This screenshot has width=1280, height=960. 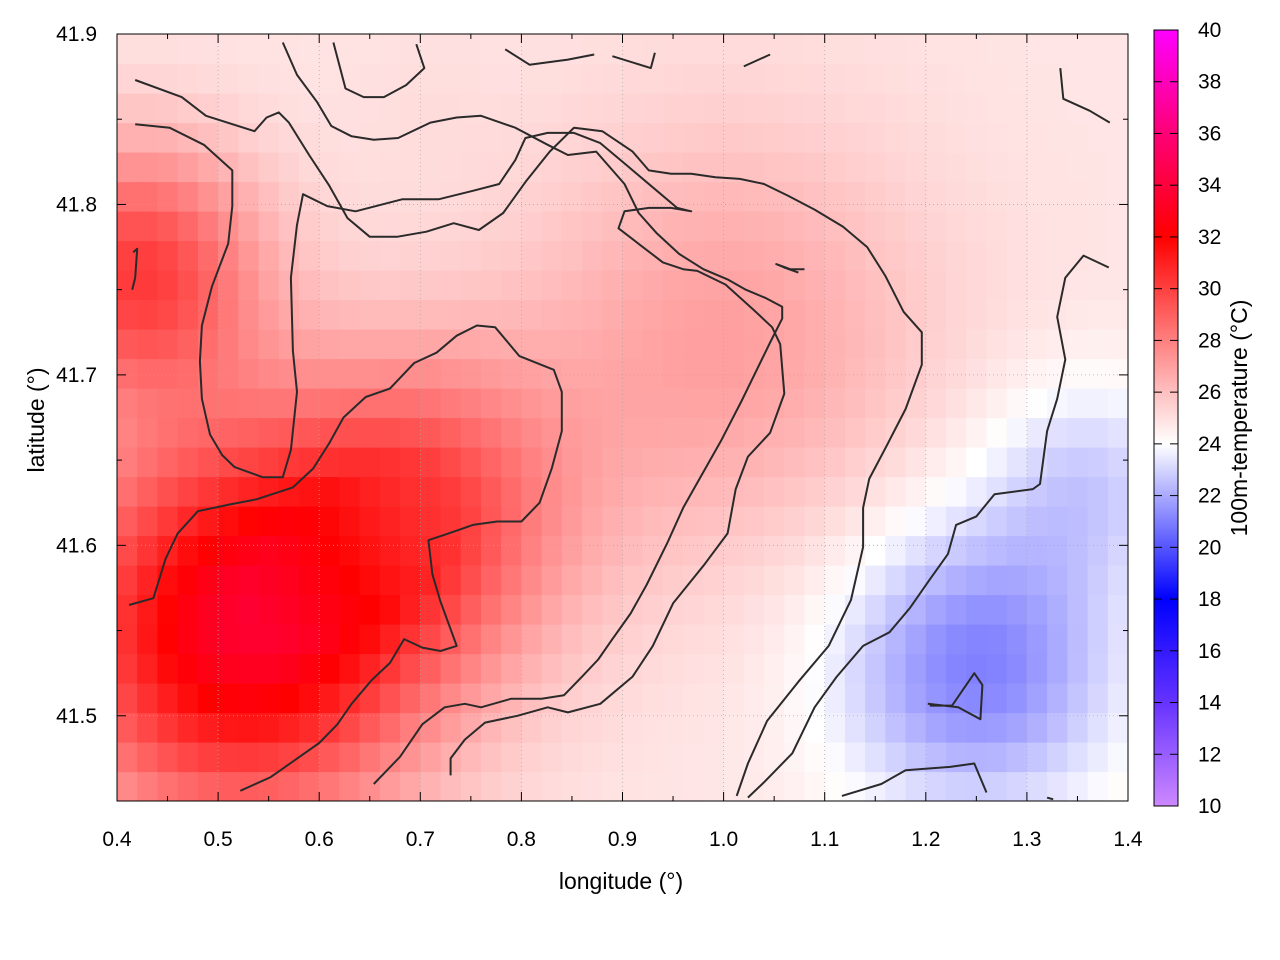 What do you see at coordinates (1209, 30) in the screenshot?
I see `colorbar-tick-label: 40` at bounding box center [1209, 30].